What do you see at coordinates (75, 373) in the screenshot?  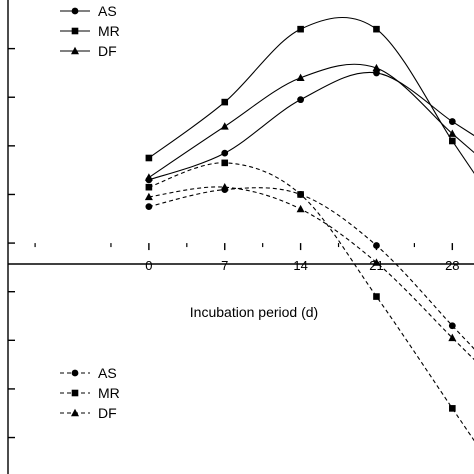 I see `legend-marker-dashed-as` at bounding box center [75, 373].